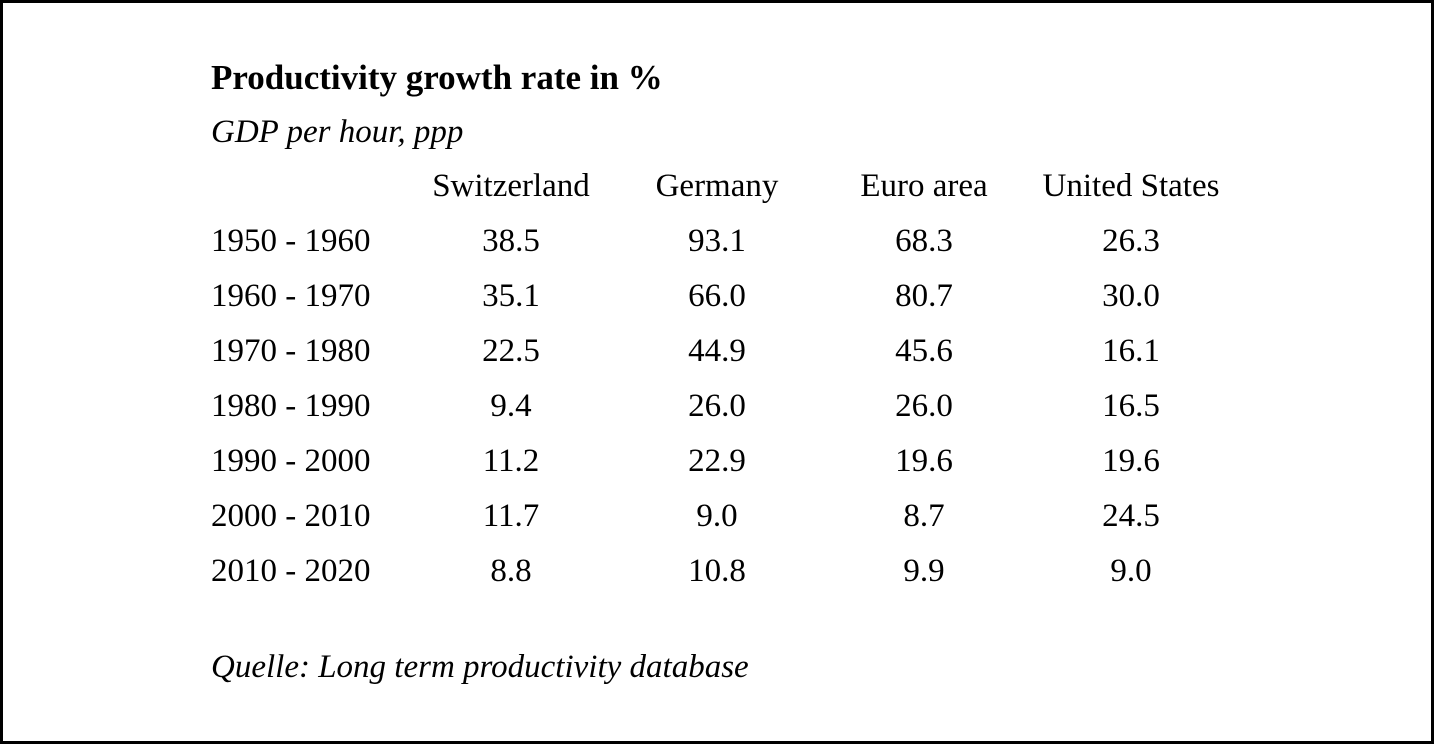 The image size is (1434, 744). I want to click on value-cell-germany: 10.8, so click(717, 571).